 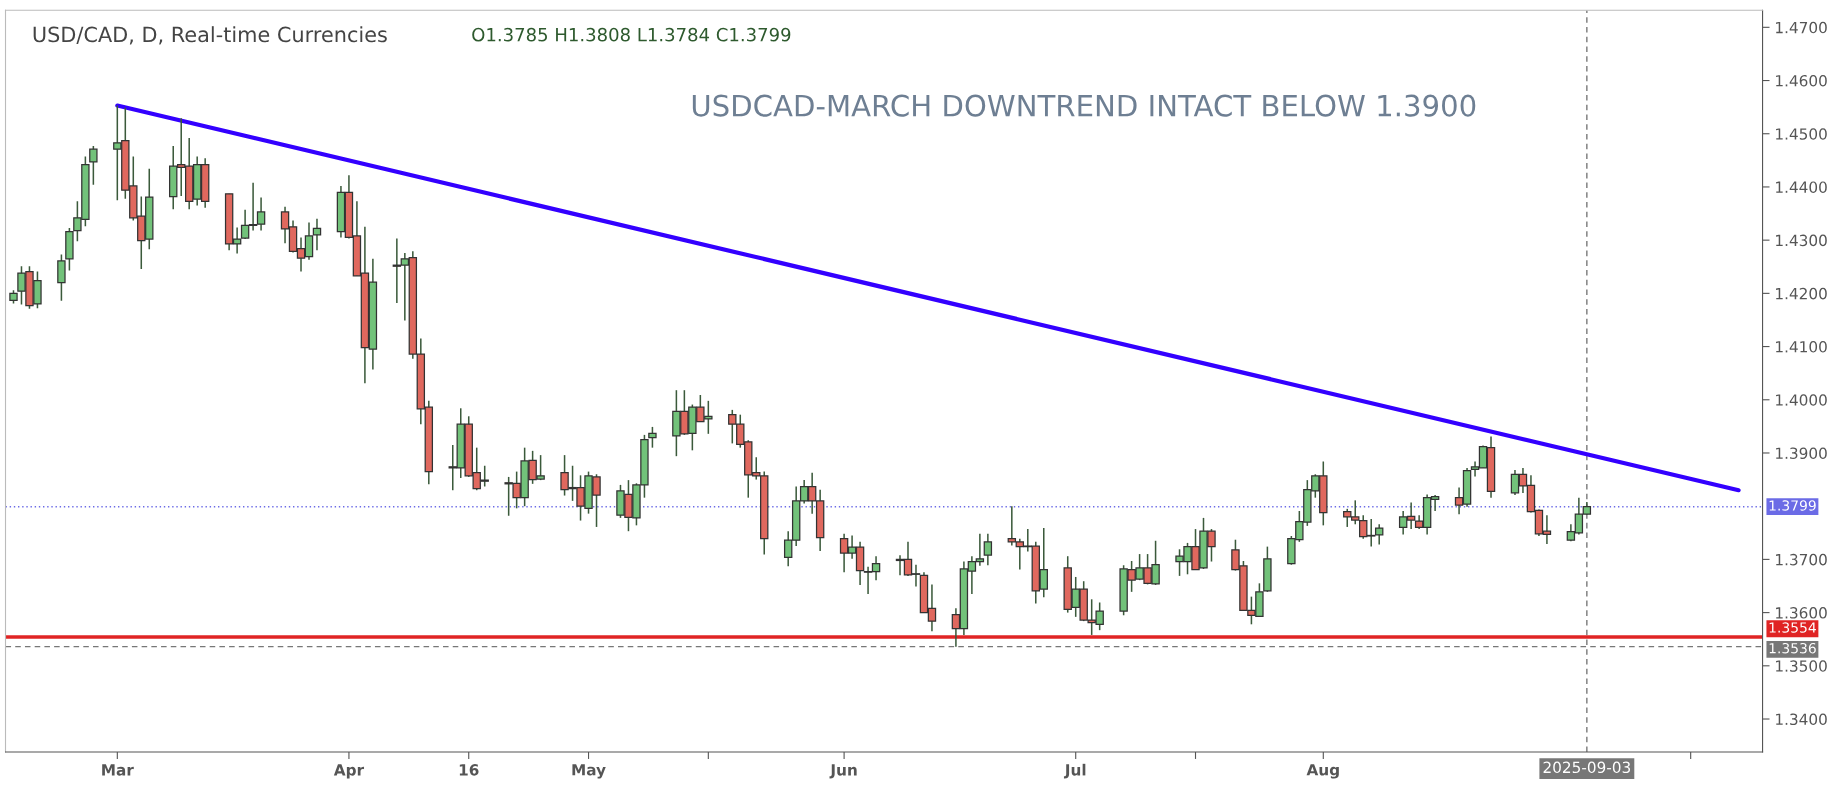 I want to click on y-tick-label: 1.4100, so click(x=1801, y=347).